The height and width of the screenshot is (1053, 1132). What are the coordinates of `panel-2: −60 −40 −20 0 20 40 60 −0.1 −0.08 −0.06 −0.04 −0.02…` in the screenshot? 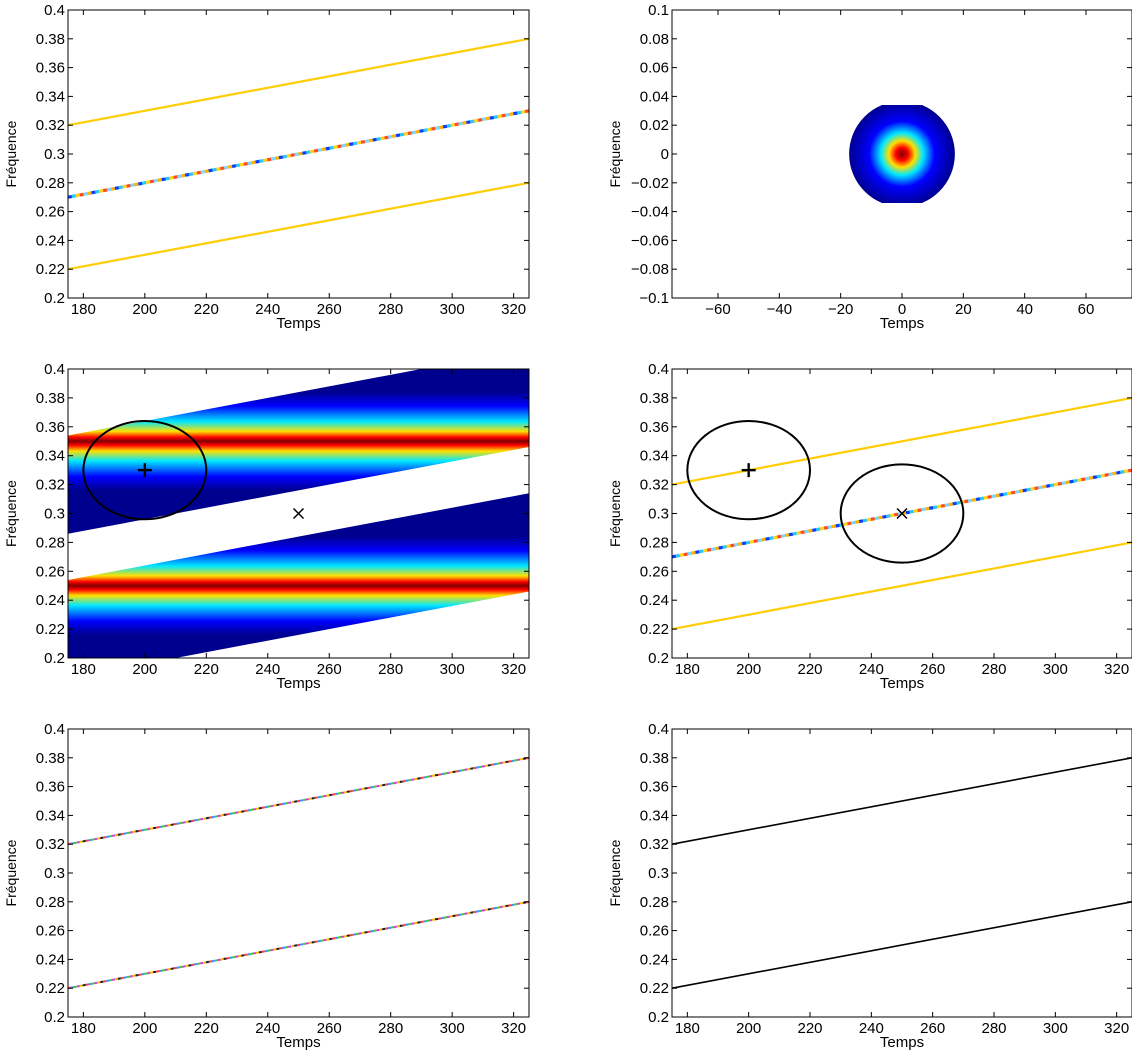 It's located at (869, 167).